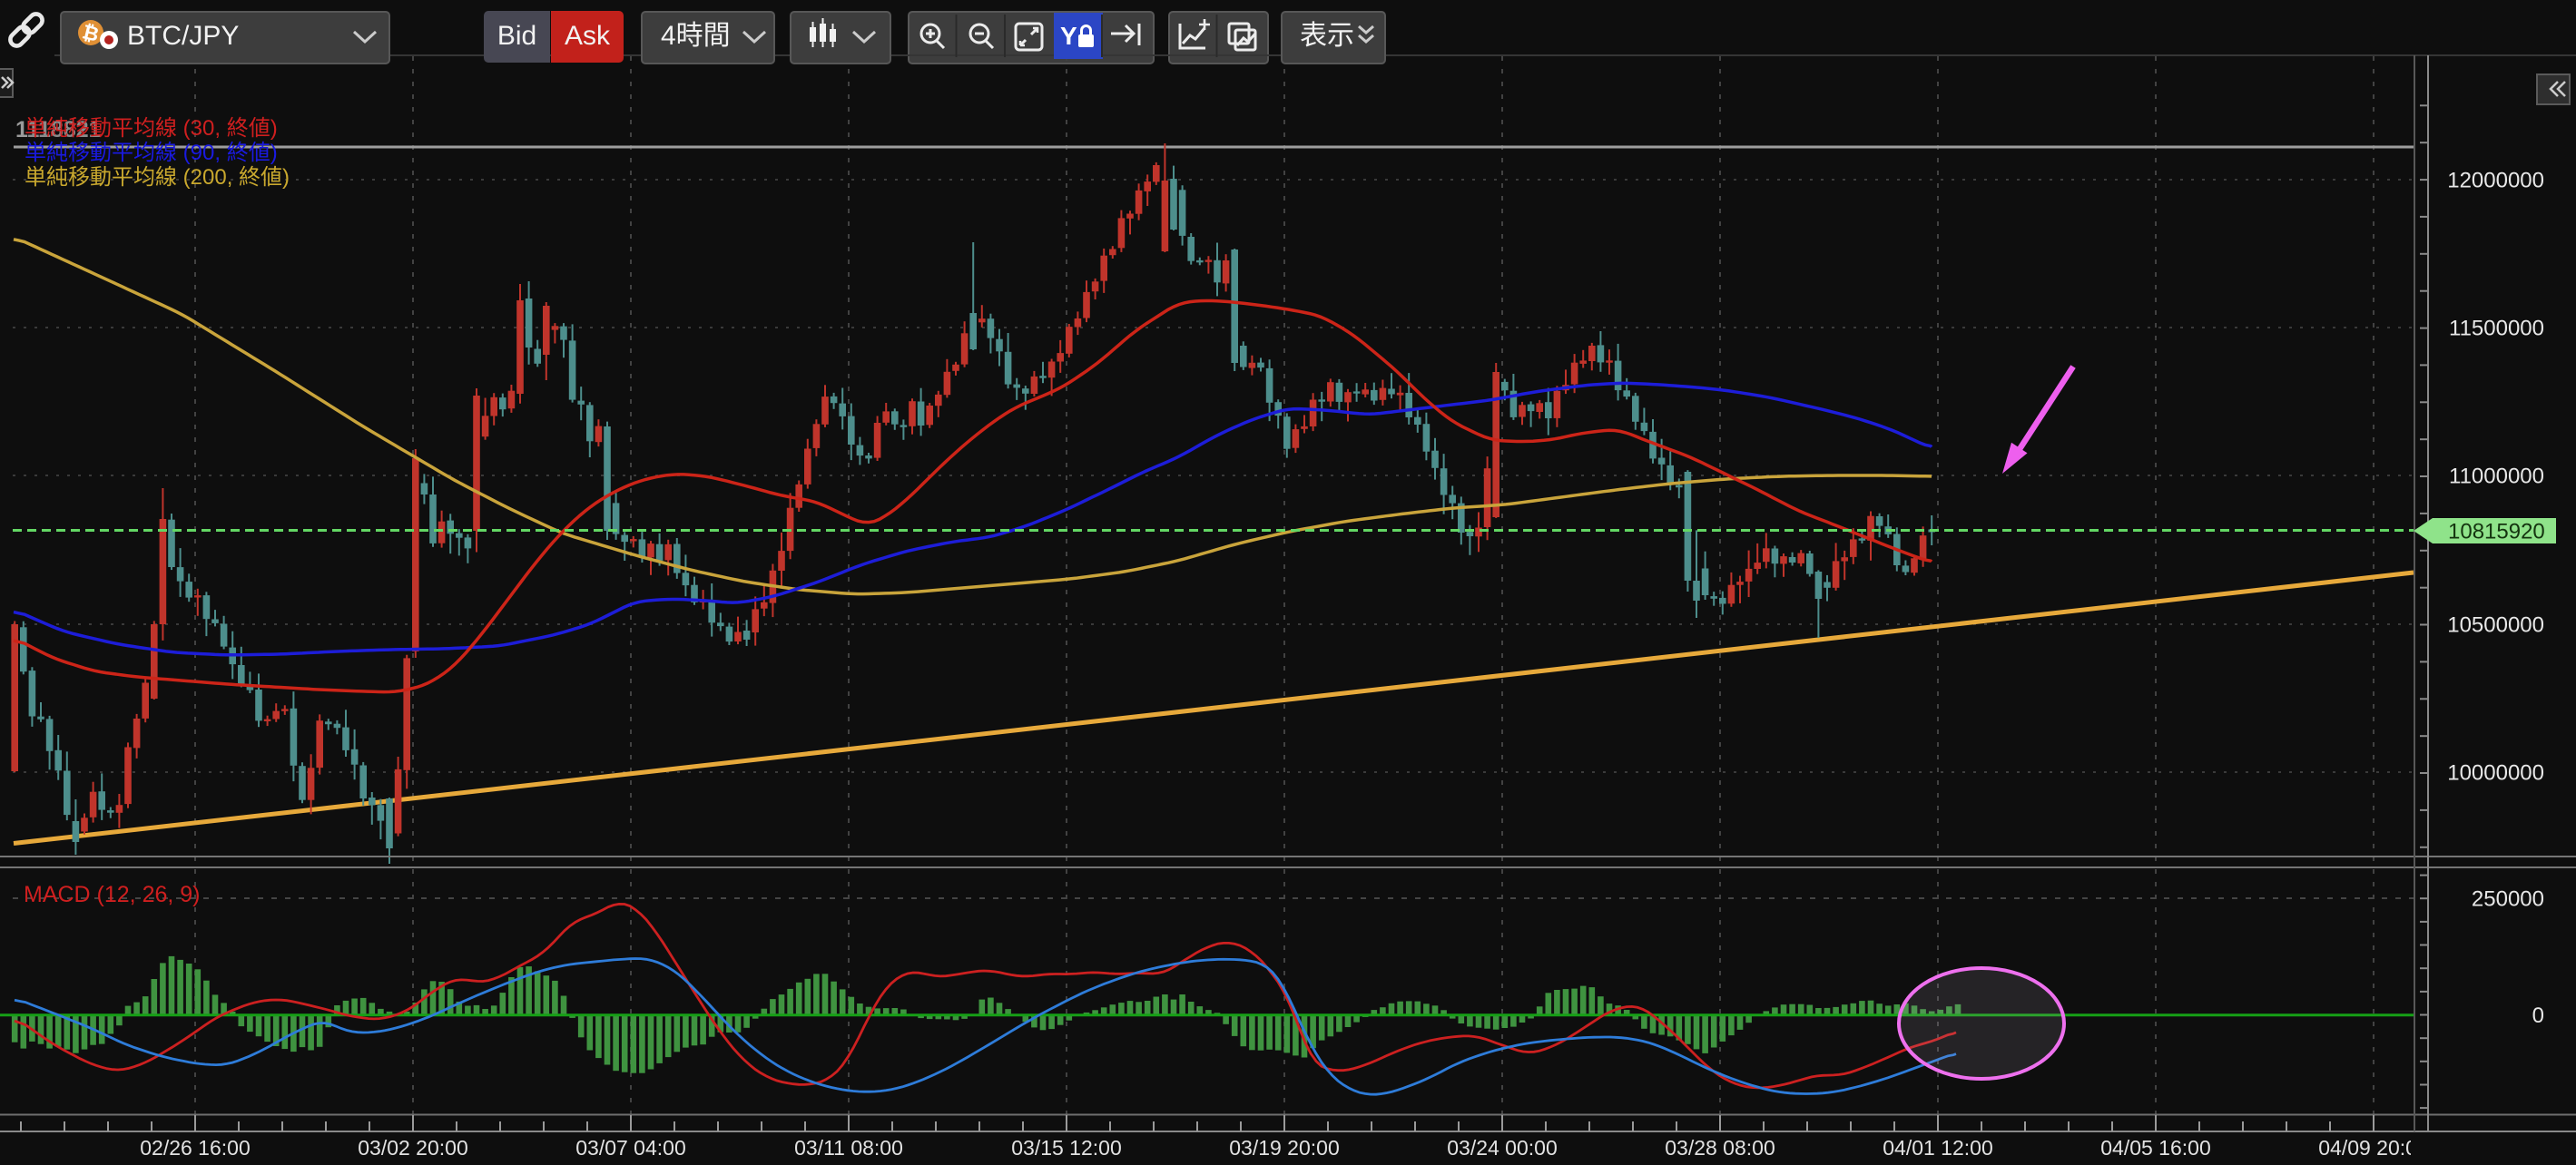 The height and width of the screenshot is (1165, 2576). Describe the element at coordinates (151, 153) in the screenshot. I see `svg-text: 単純移動平均線 (90, 終値)` at that location.